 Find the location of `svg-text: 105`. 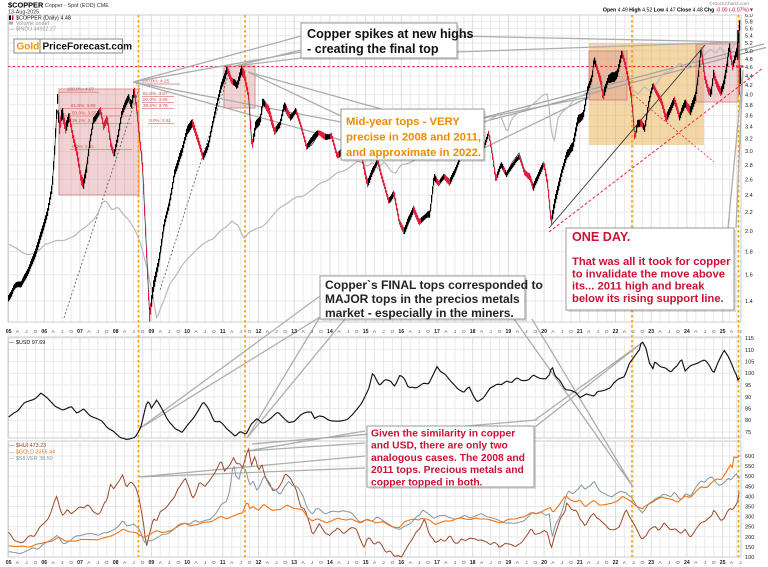

svg-text: 105 is located at coordinates (749, 363).